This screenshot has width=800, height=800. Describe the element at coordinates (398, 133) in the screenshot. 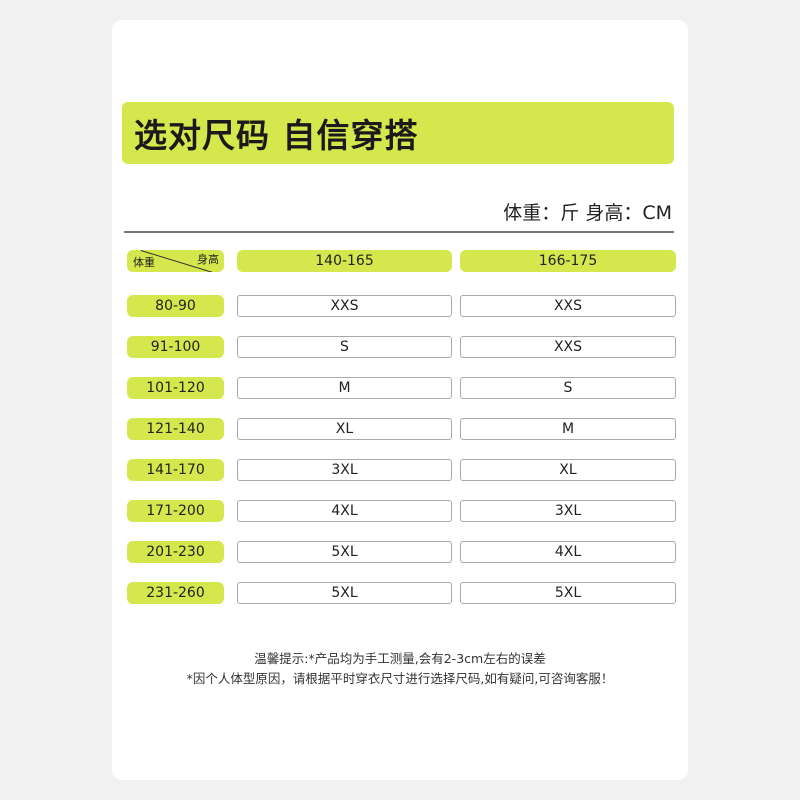

I see `page-title: 选对尺码 自信穿搭` at that location.